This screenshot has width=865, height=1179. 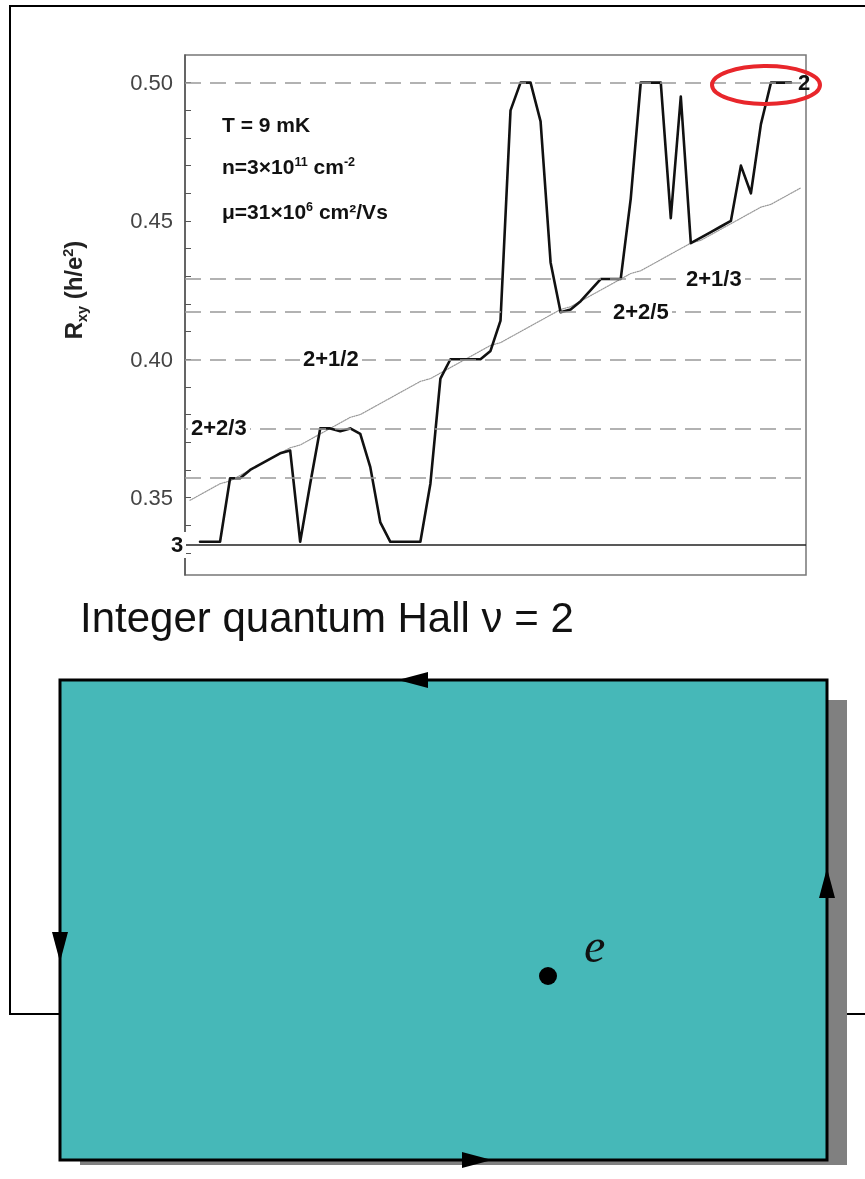 I want to click on annotation: 2+2/5, so click(x=641, y=312).